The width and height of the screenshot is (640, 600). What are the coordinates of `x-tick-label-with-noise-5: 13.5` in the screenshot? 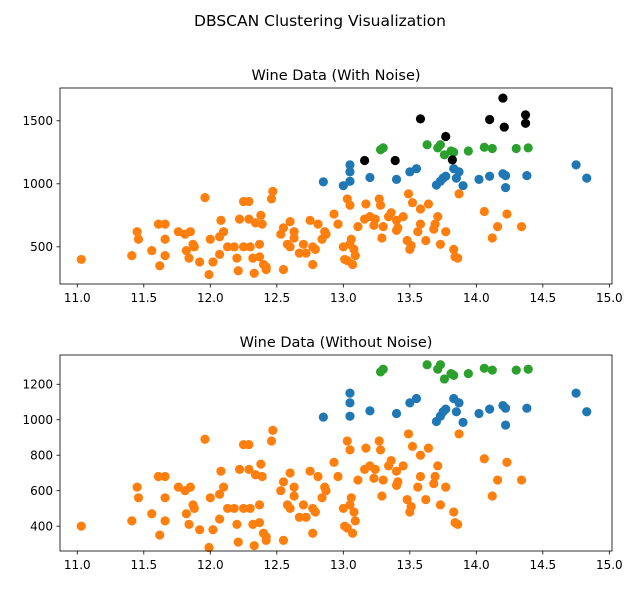 It's located at (409, 298).